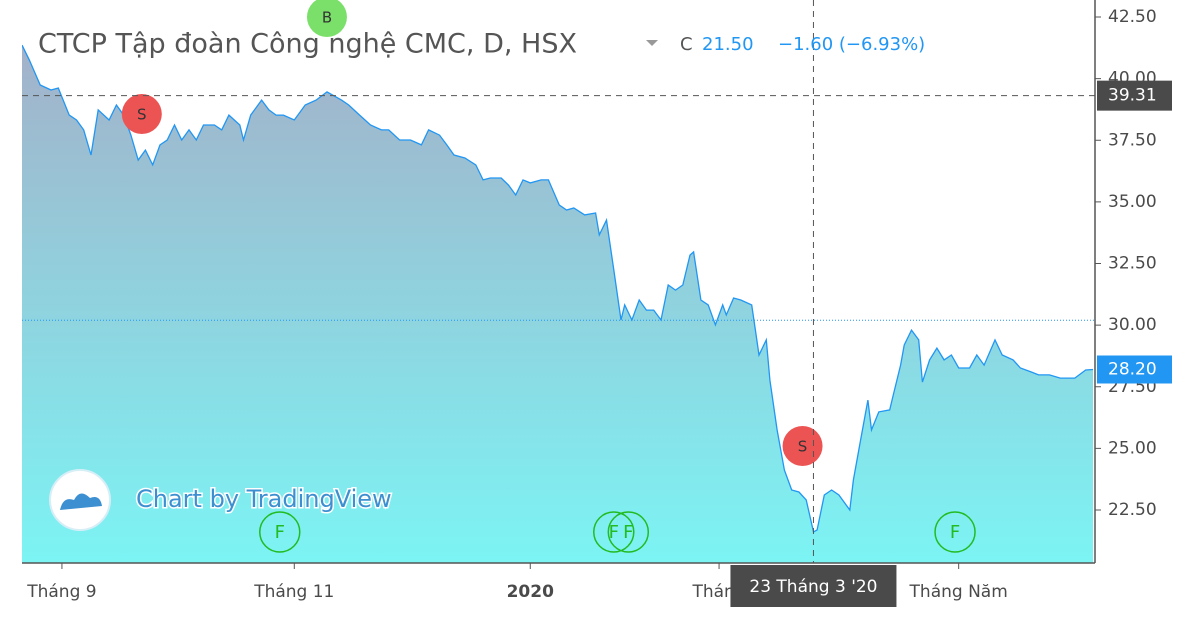 The width and height of the screenshot is (1194, 628). Describe the element at coordinates (293, 592) in the screenshot. I see `x-tick-label: Tháng 11` at that location.